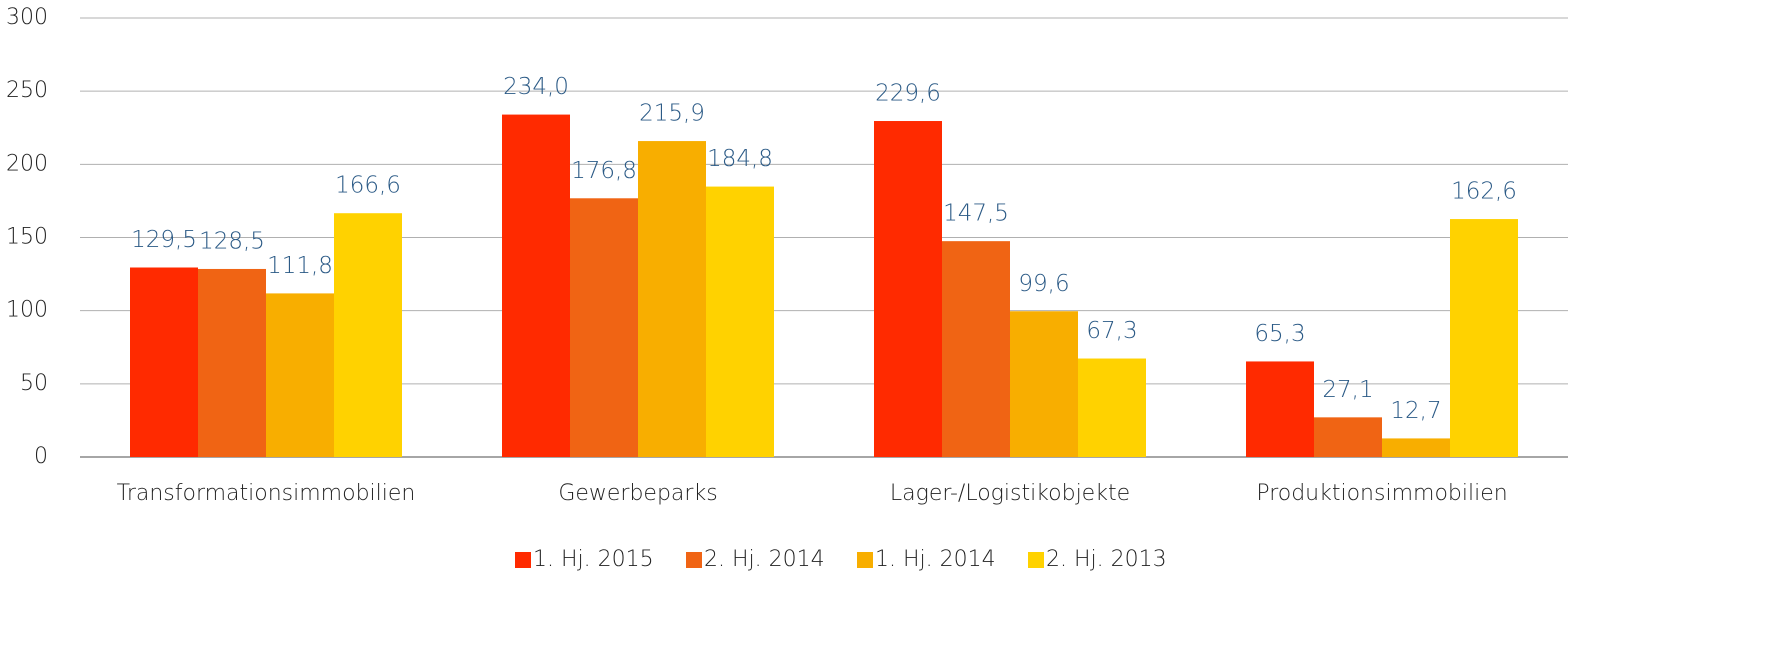  I want to click on y-tick-label: 300, so click(27, 17).